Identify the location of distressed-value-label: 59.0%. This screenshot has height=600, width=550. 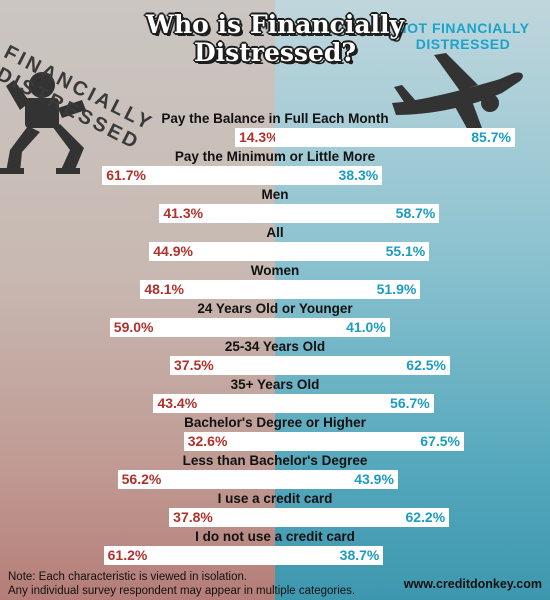
(133, 327).